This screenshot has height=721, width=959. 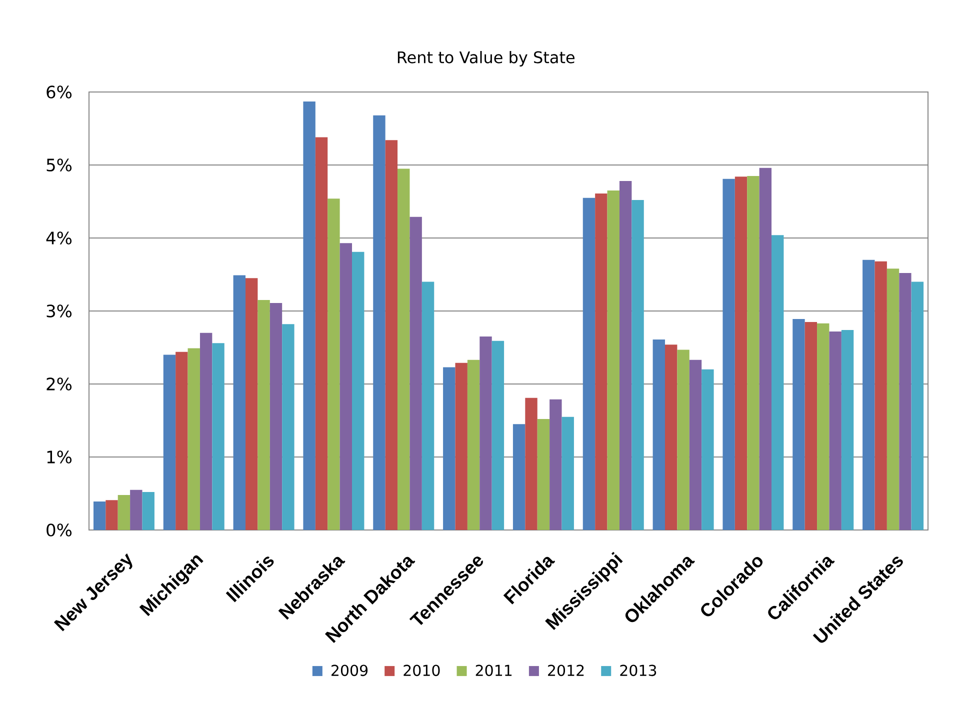 What do you see at coordinates (638, 670) in the screenshot?
I see `legend-label: 2013` at bounding box center [638, 670].